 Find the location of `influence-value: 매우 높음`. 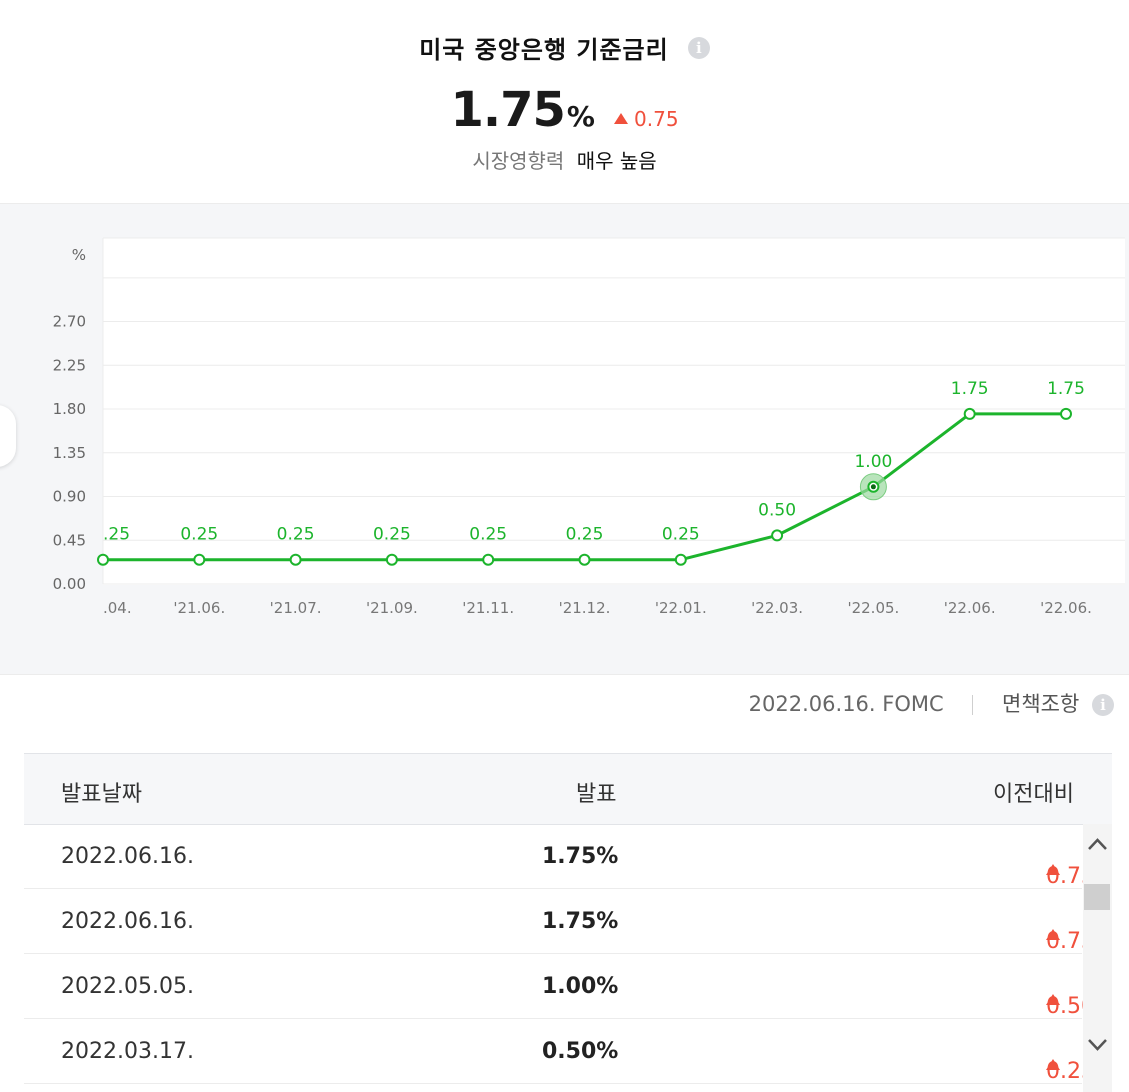

influence-value: 매우 높음 is located at coordinates (616, 161).